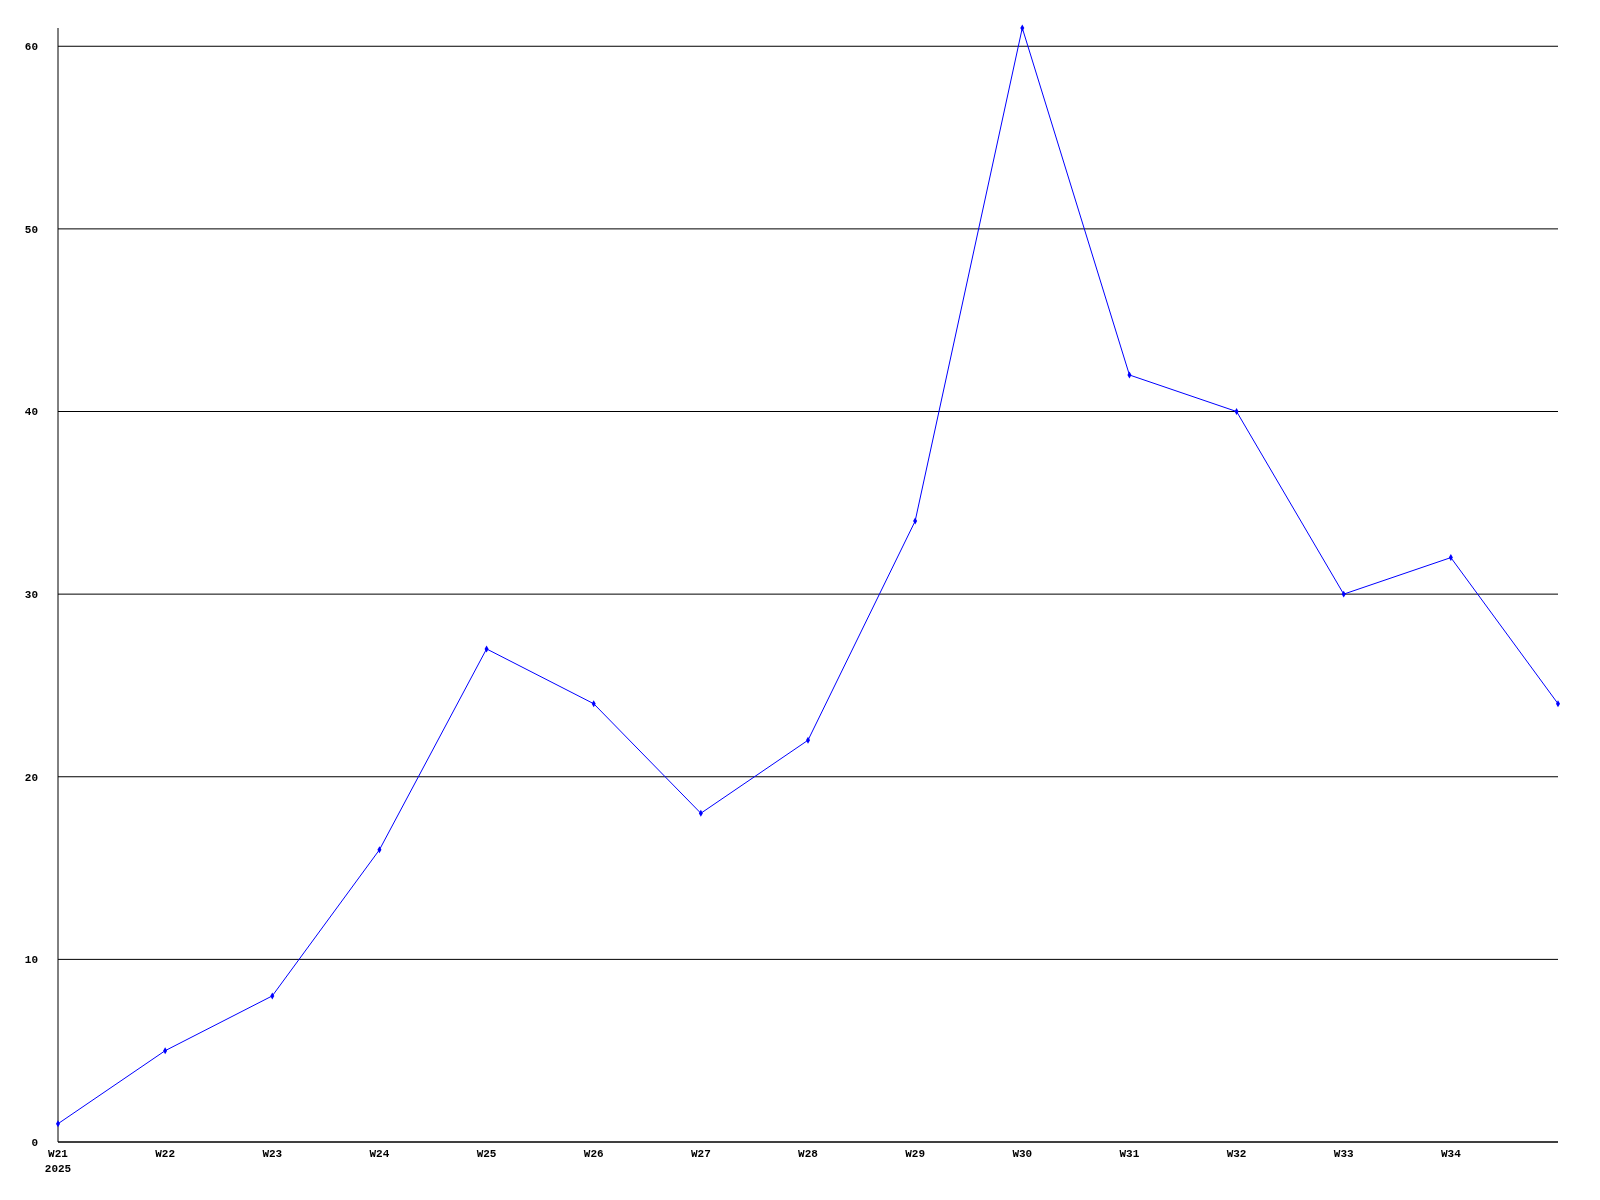 The image size is (1600, 1200). I want to click on y-tick-label: 10, so click(31, 960).